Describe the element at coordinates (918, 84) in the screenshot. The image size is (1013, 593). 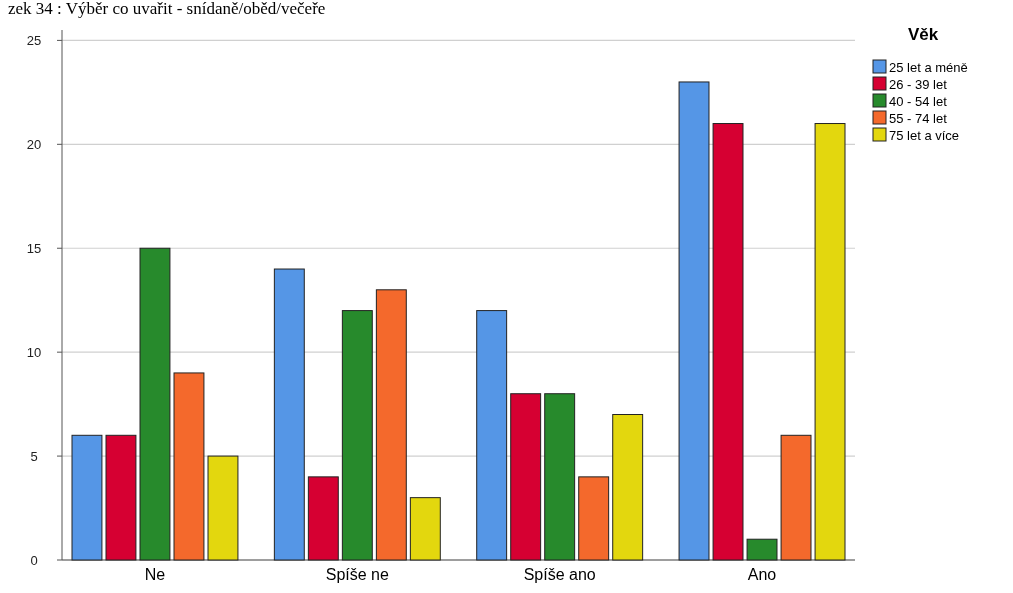
I see `legend-label: 26 - 39 let` at that location.